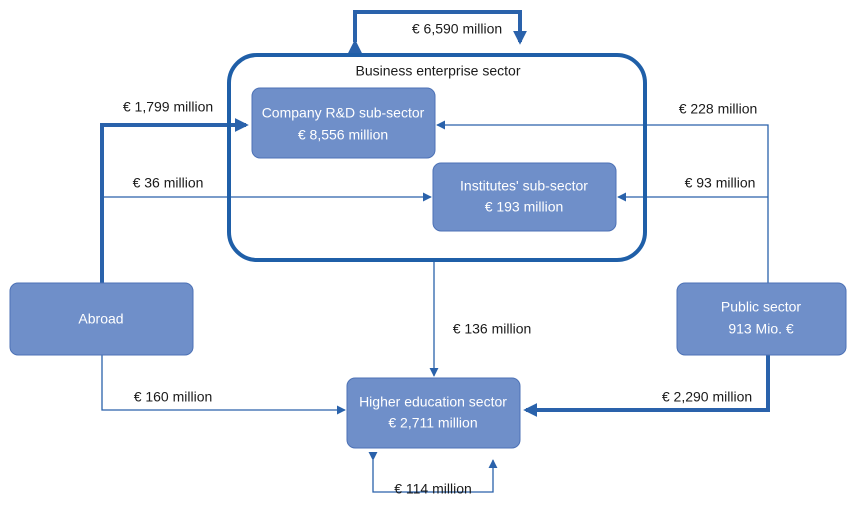  Describe the element at coordinates (524, 186) in the screenshot. I see `node-label: Institutes' sub-sector` at that location.